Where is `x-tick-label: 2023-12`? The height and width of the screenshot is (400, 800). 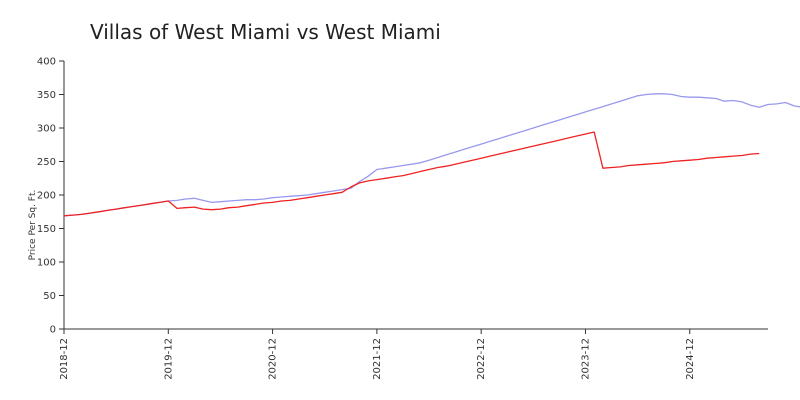 x-tick-label: 2023-12 is located at coordinates (585, 359).